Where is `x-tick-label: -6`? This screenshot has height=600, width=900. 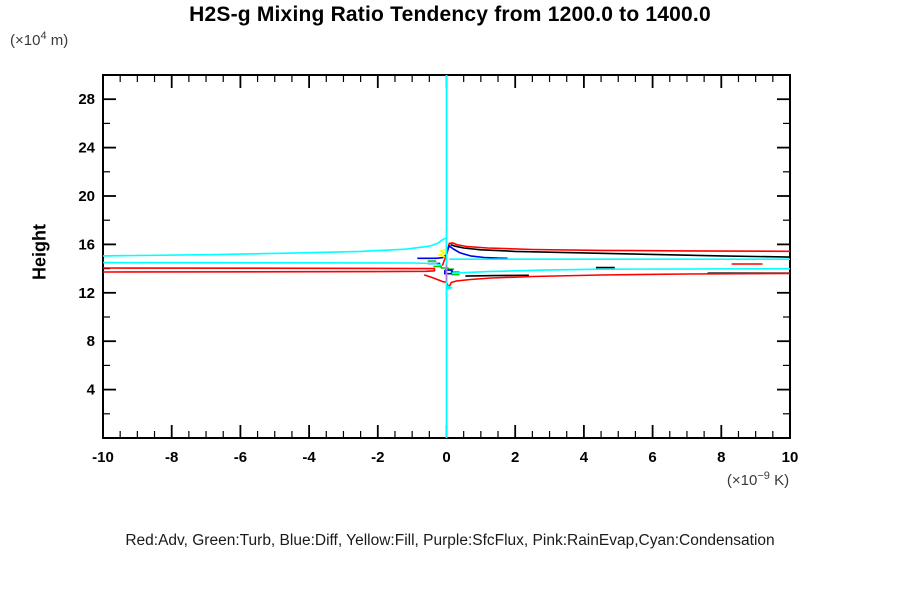 x-tick-label: -6 is located at coordinates (240, 457).